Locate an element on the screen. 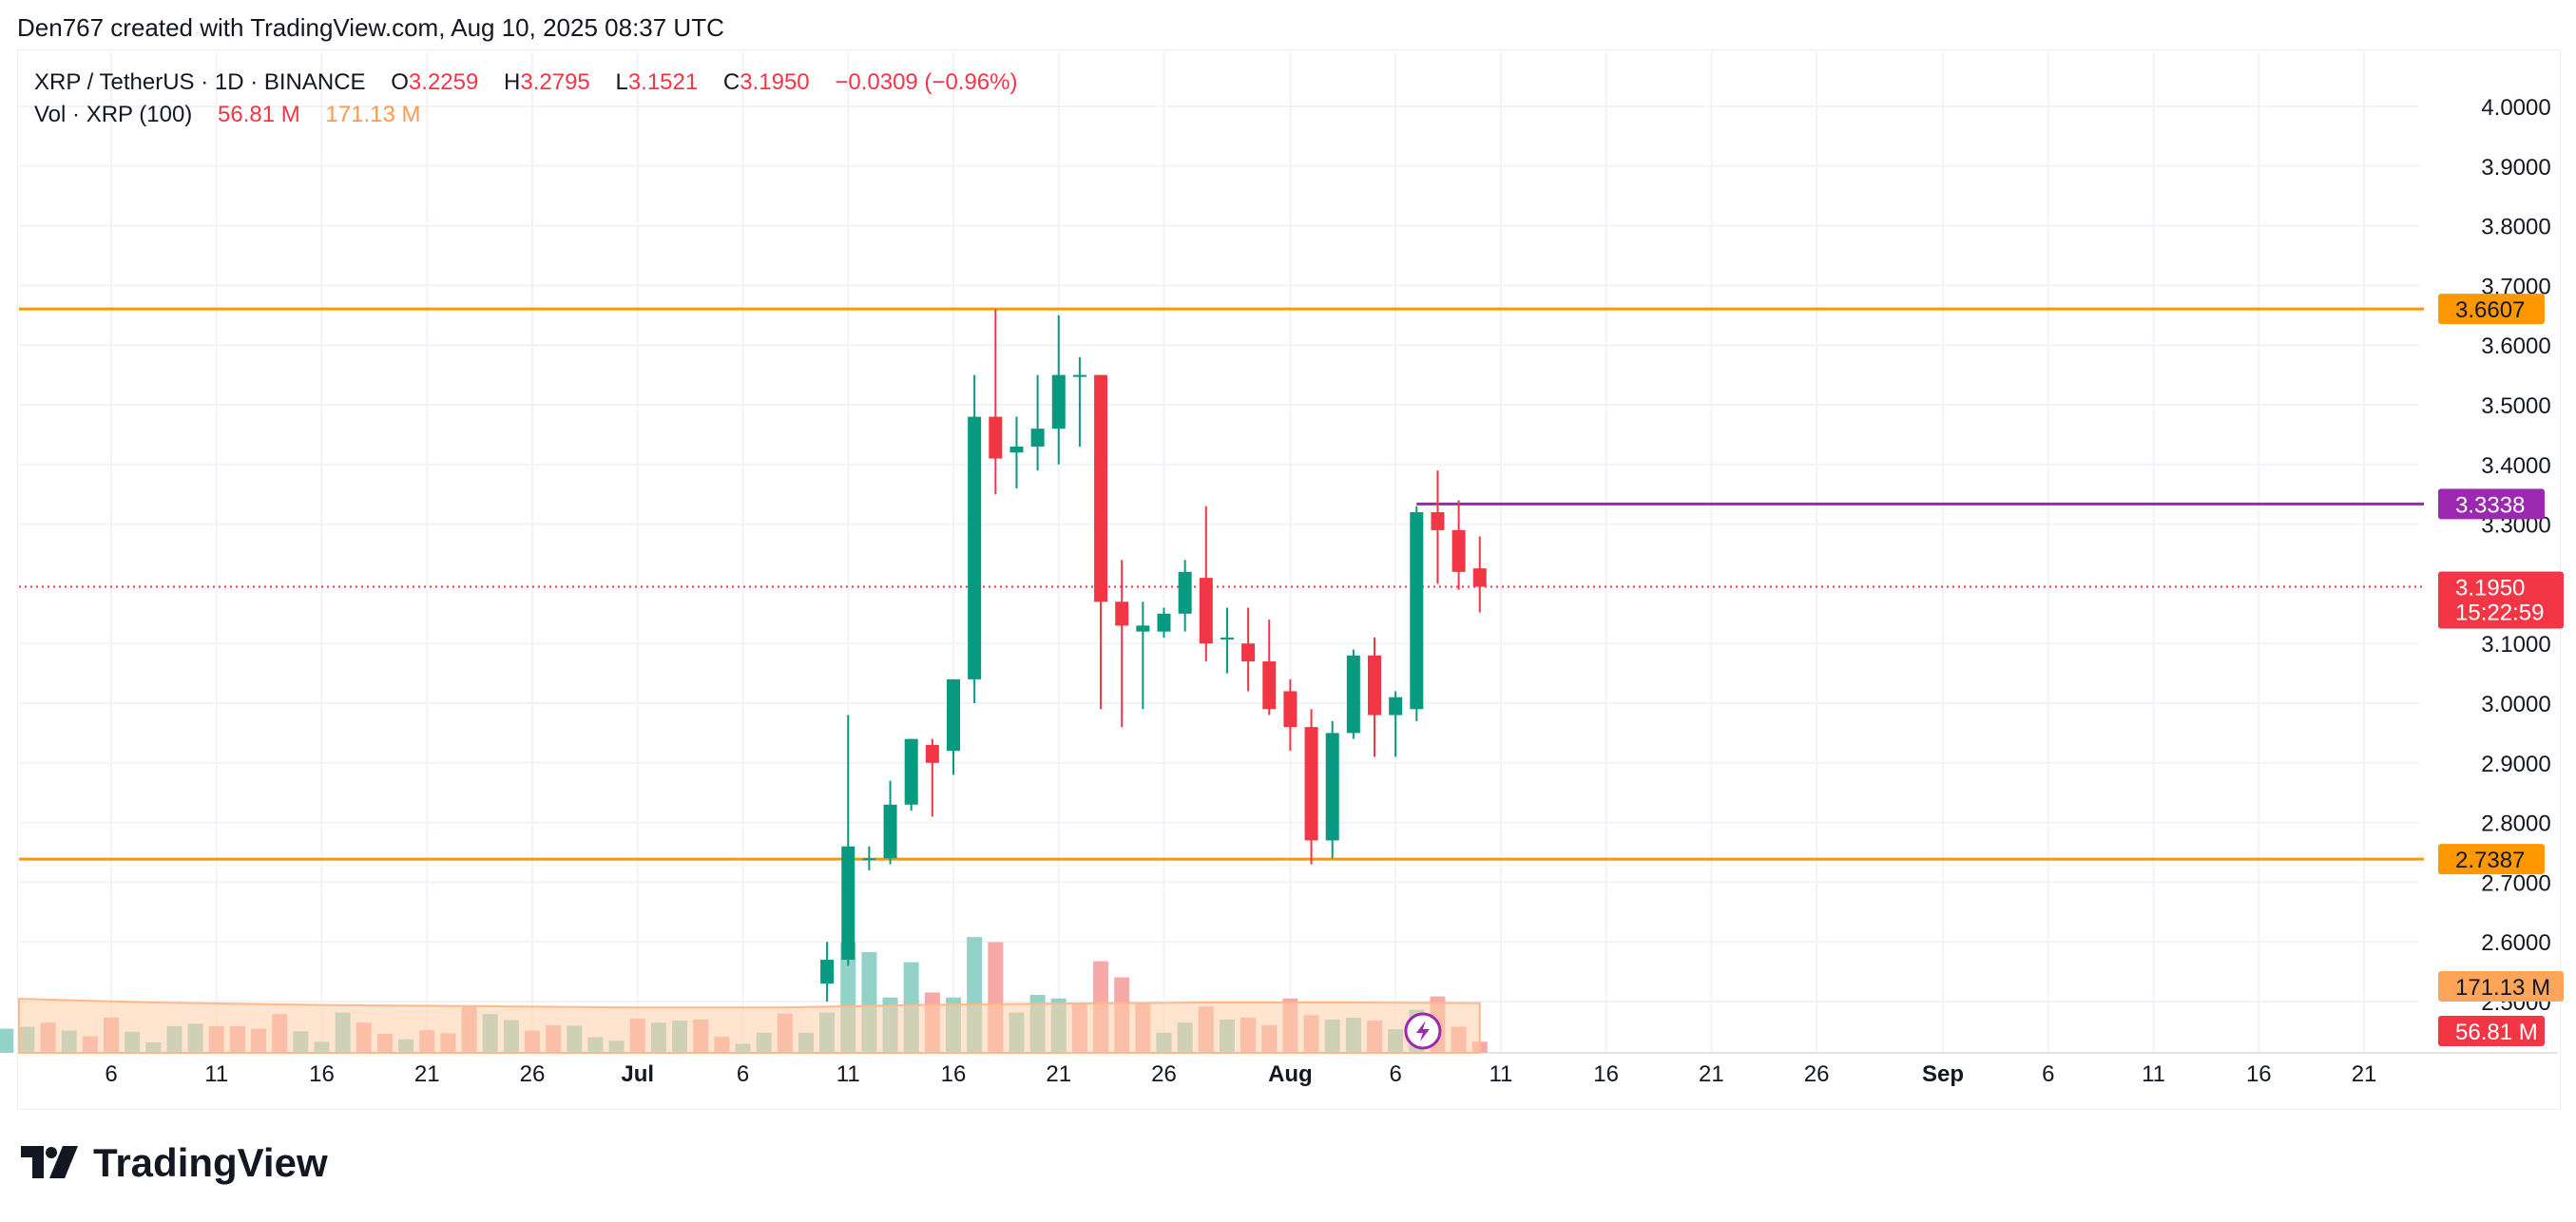 This screenshot has width=2576, height=1222. y-tick-label: 2.8000 is located at coordinates (2516, 824).